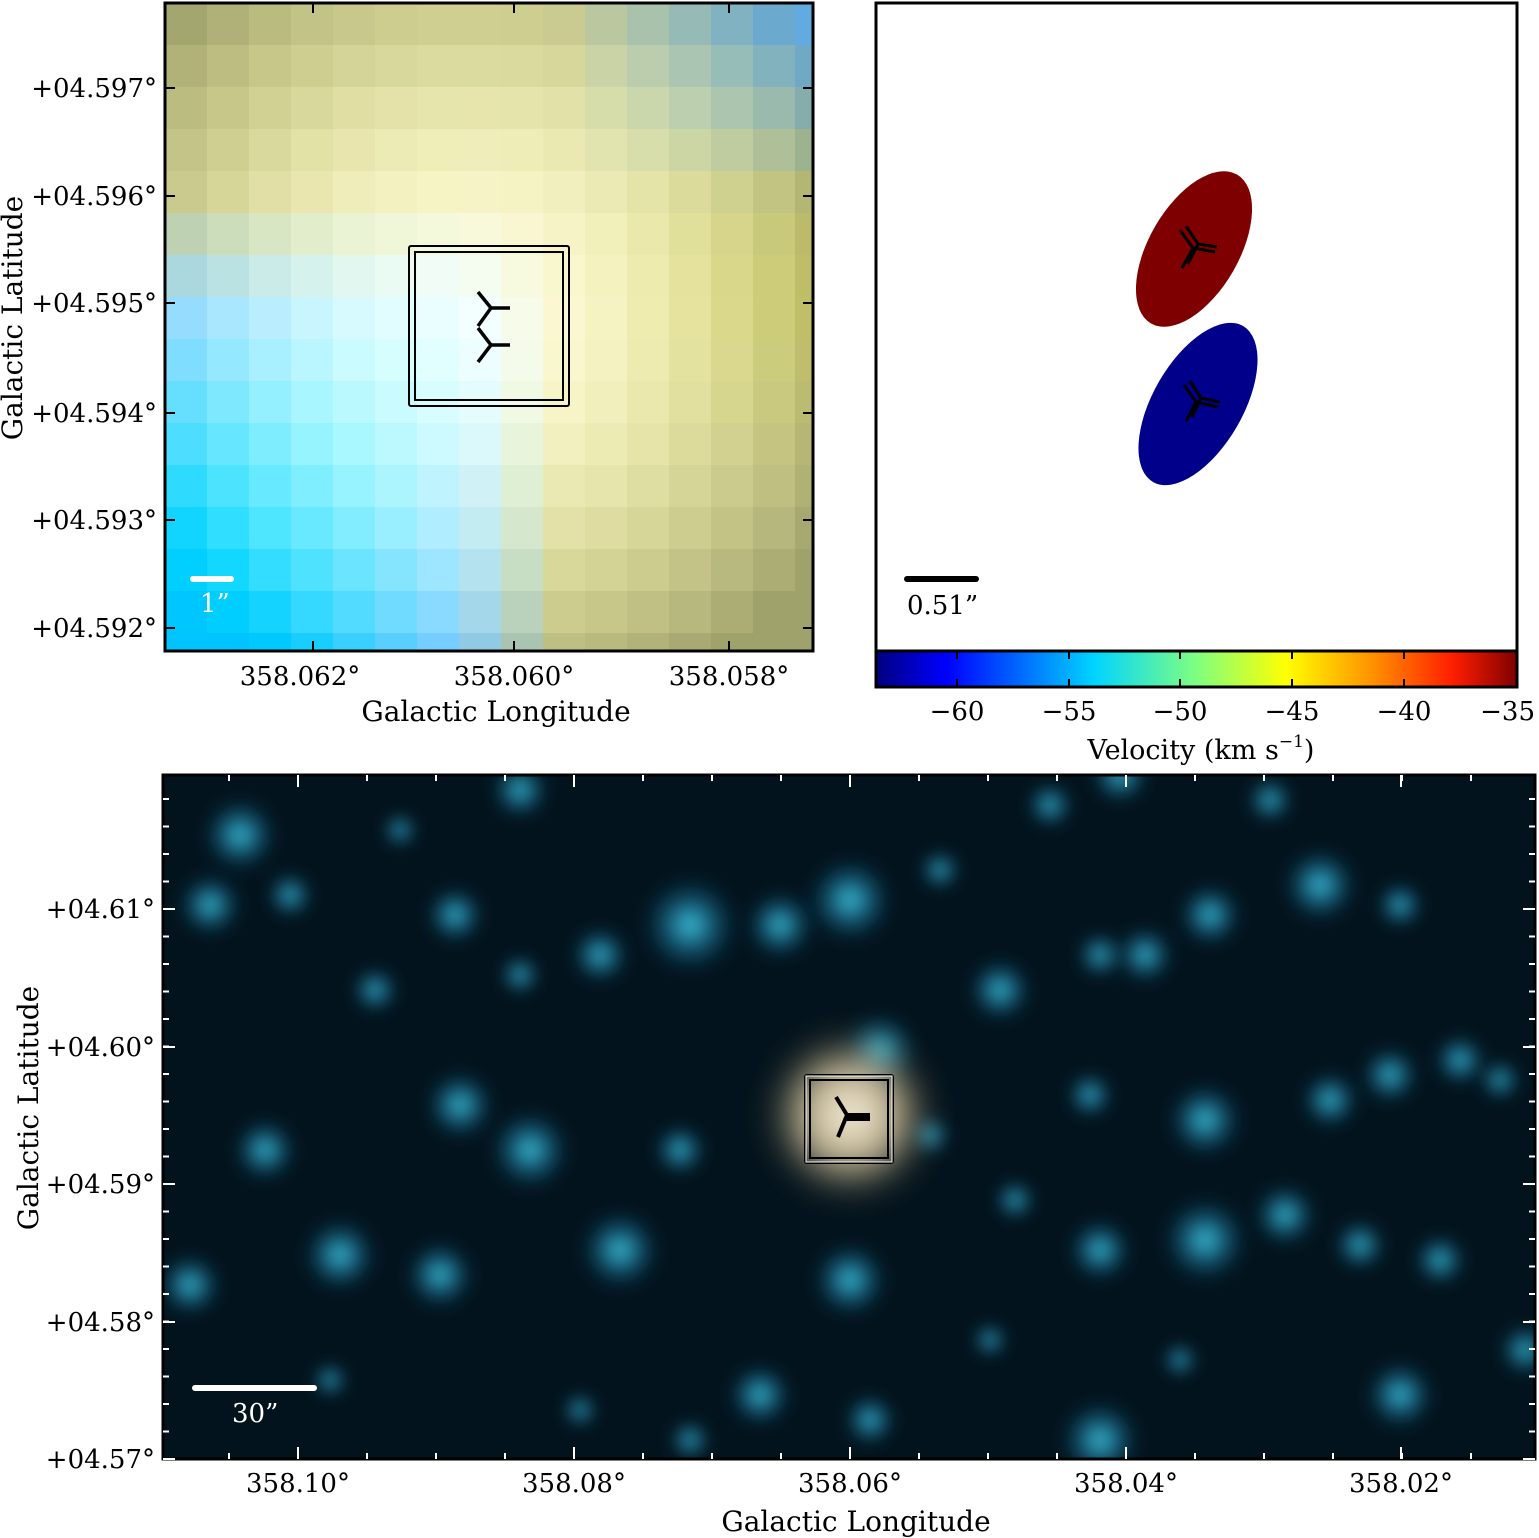 This screenshot has width=1539, height=1538. Describe the element at coordinates (1507, 712) in the screenshot. I see `cbar-tick-6: −35` at that location.